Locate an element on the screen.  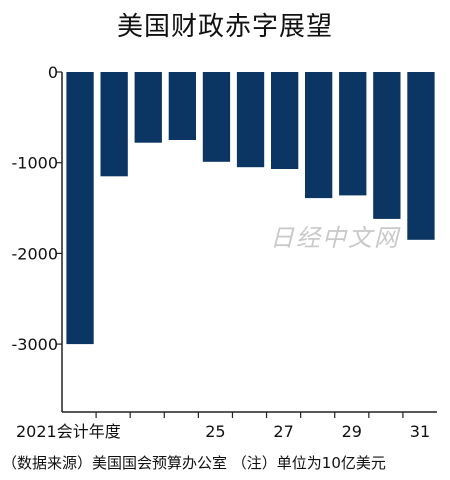
y-tick-label-3: -3000 is located at coordinates (35, 344).